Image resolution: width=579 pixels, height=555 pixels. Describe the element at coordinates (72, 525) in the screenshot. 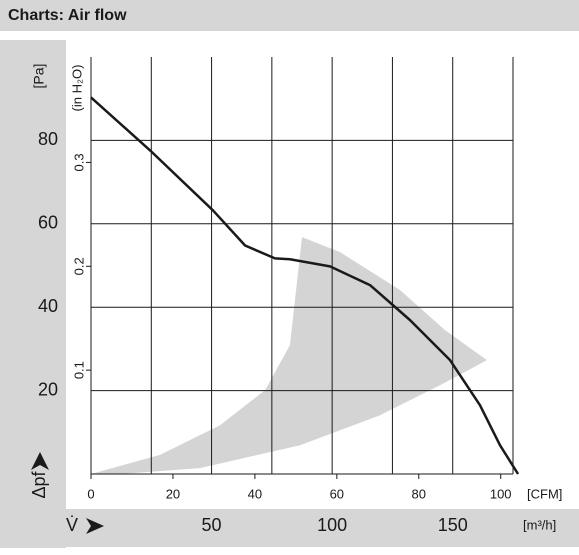

I see `x-symbol: V̇` at that location.